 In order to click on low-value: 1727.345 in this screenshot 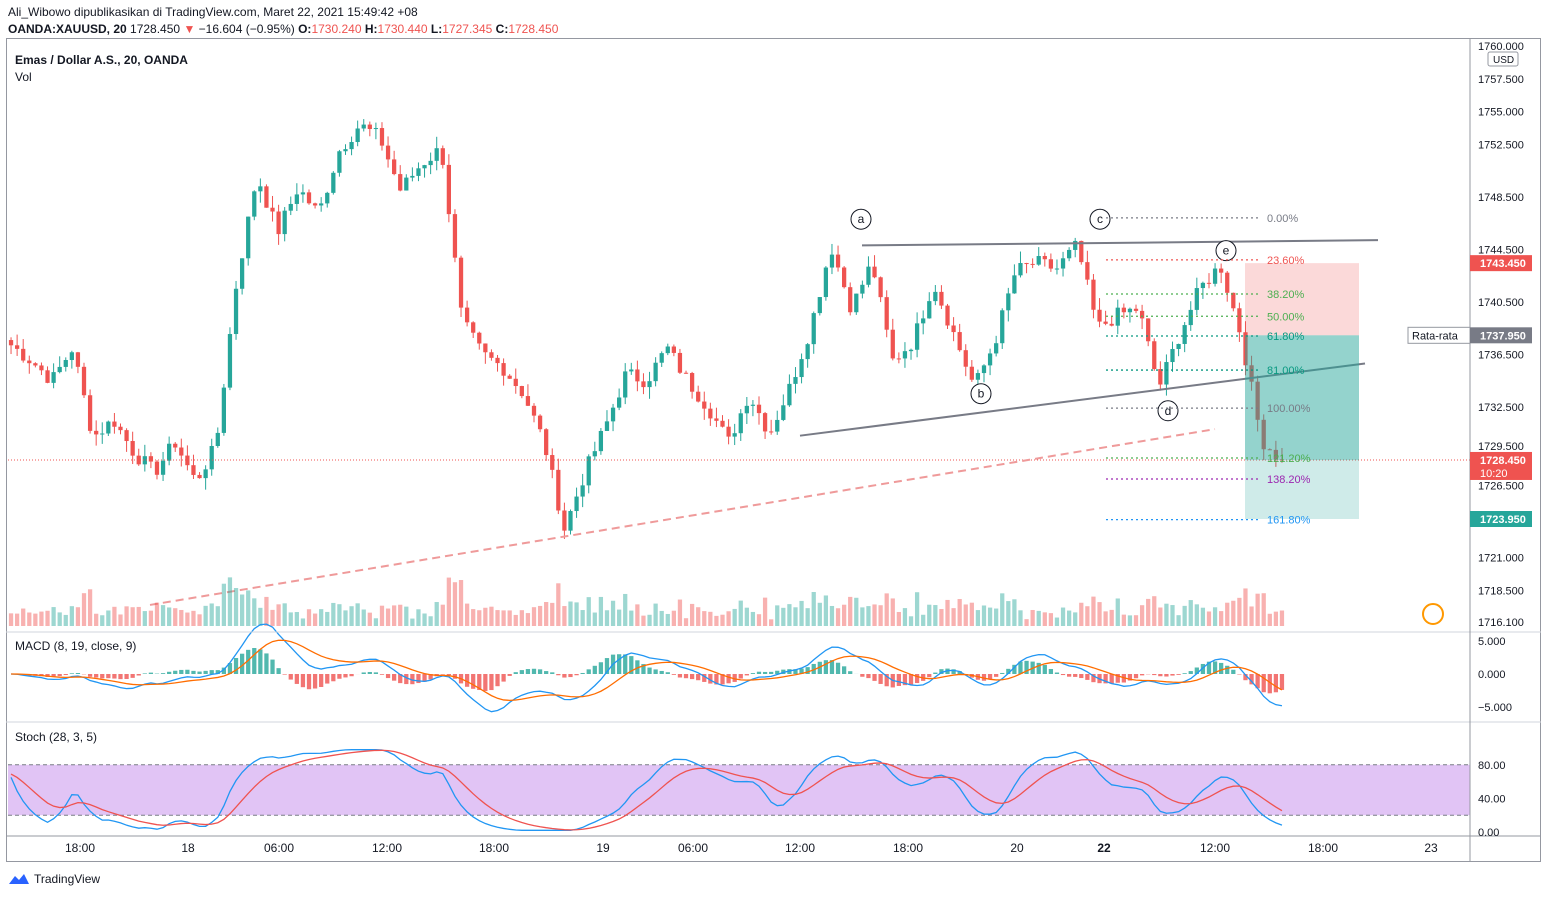, I will do `click(467, 29)`.